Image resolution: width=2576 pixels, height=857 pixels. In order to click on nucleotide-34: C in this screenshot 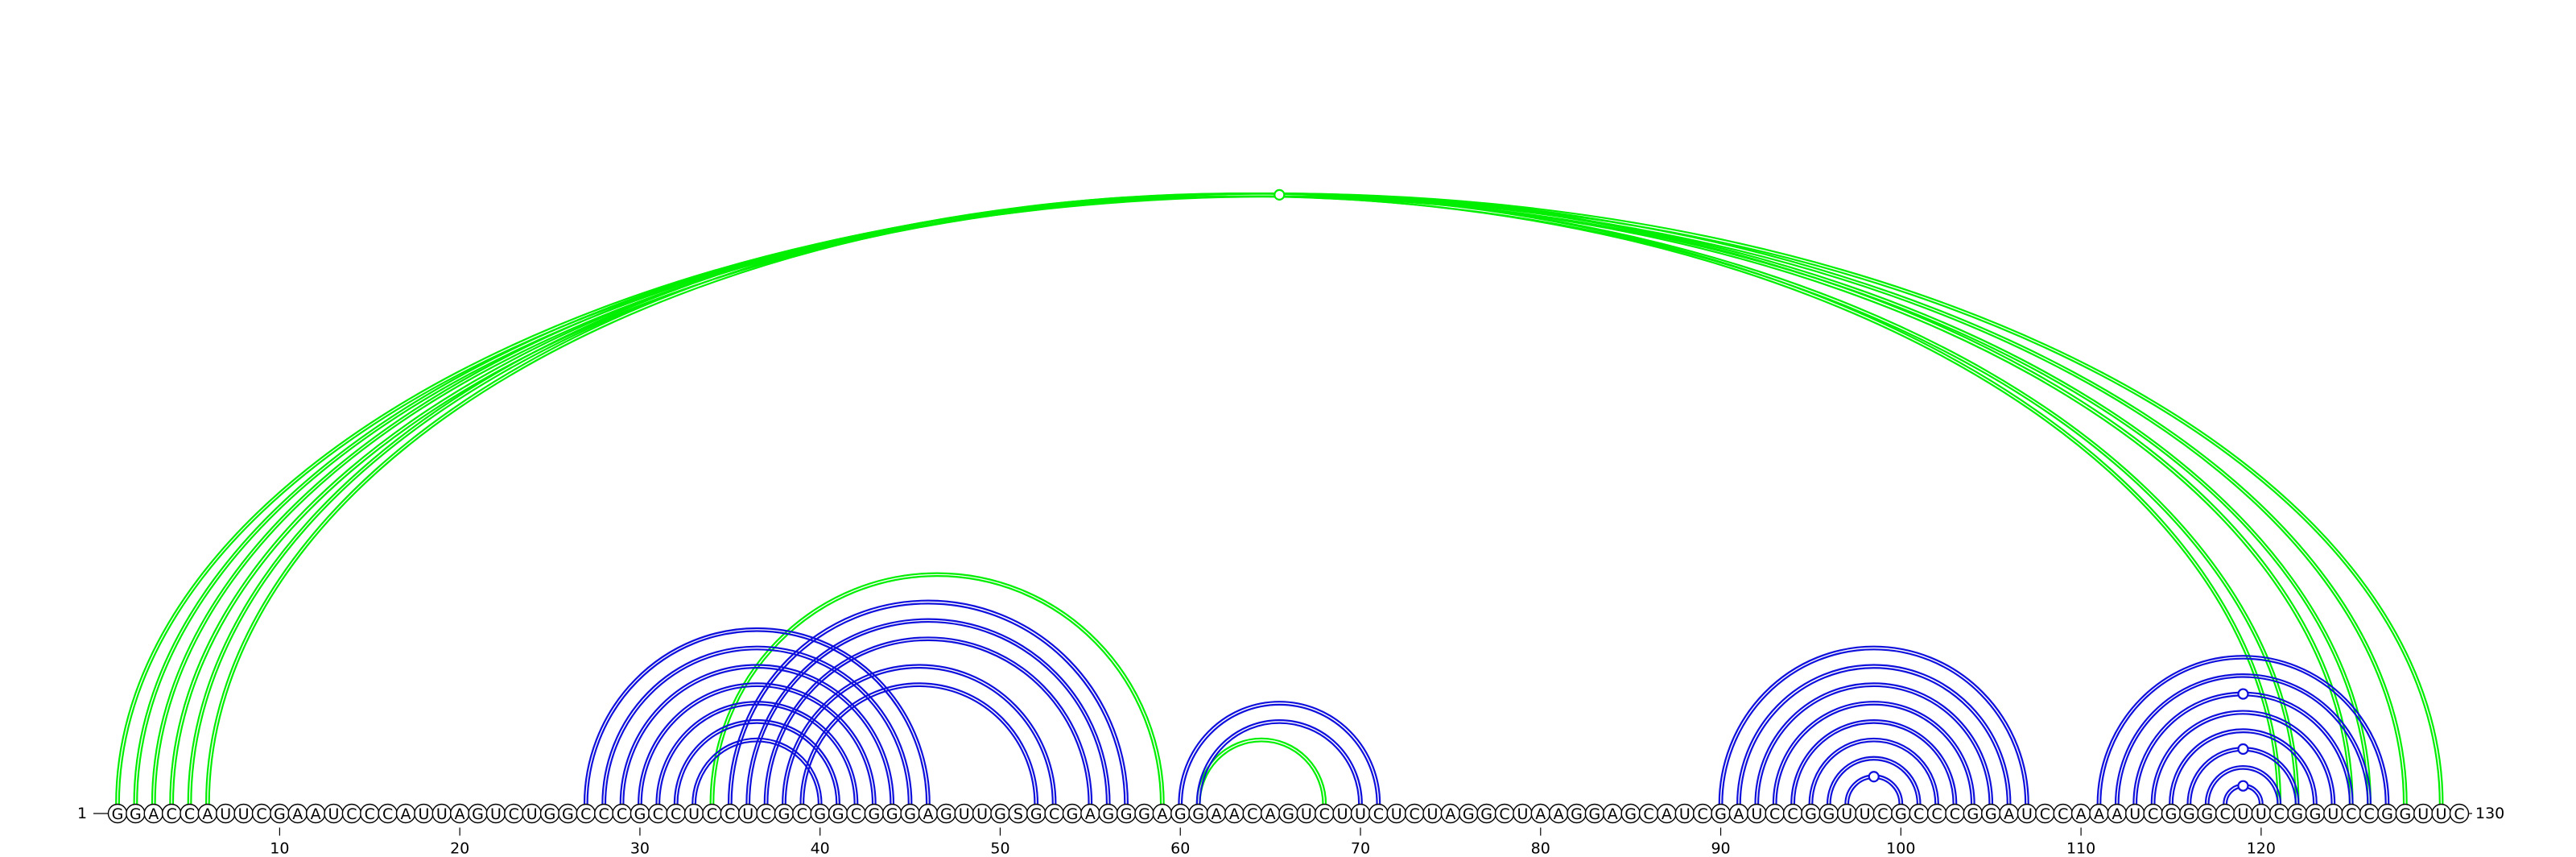, I will do `click(712, 813)`.